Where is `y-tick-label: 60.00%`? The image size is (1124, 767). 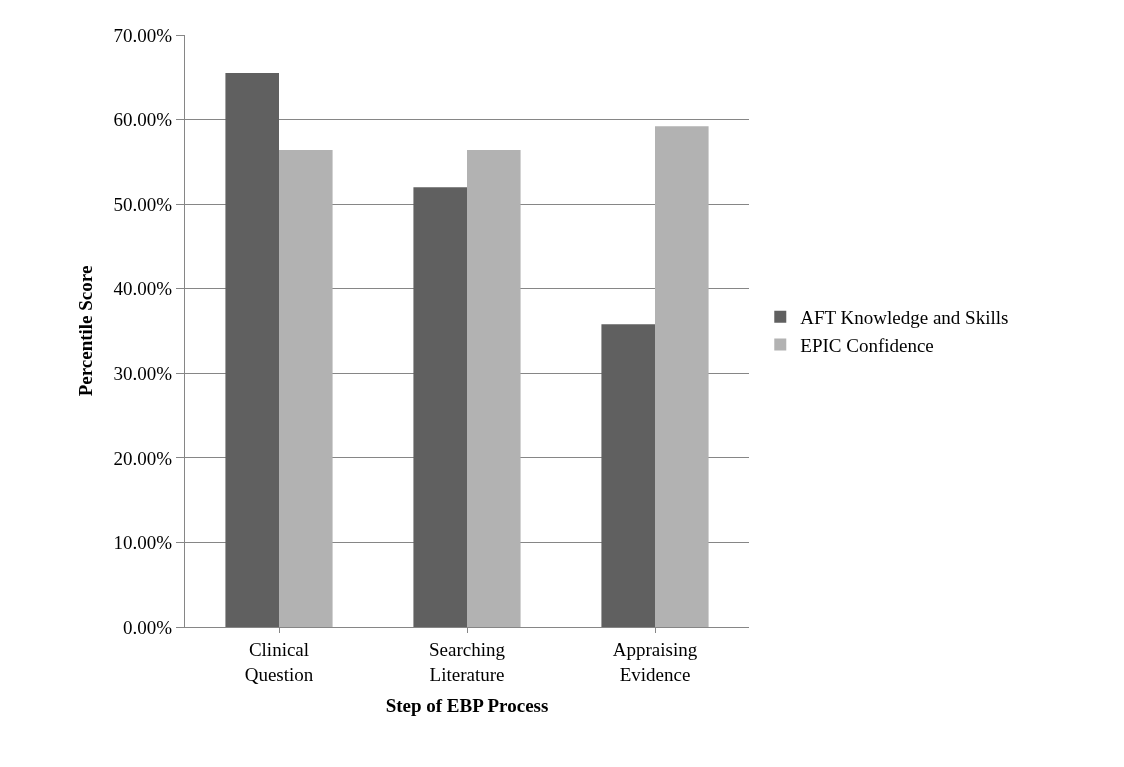
y-tick-label: 60.00% is located at coordinates (143, 120).